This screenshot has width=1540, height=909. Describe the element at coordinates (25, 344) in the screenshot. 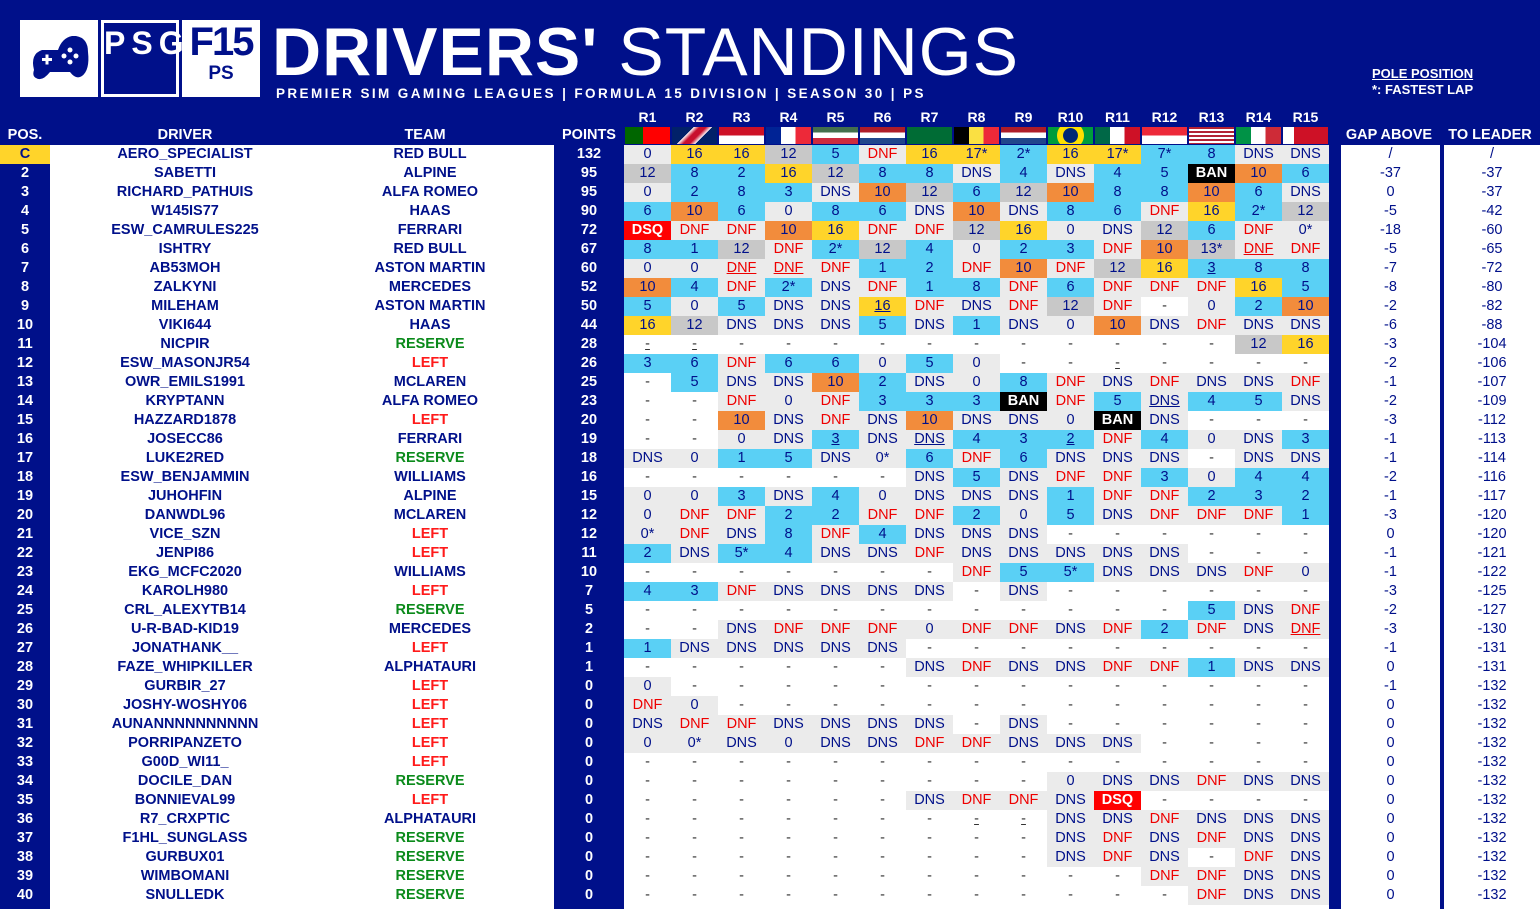

I see `row-position: 11` at that location.